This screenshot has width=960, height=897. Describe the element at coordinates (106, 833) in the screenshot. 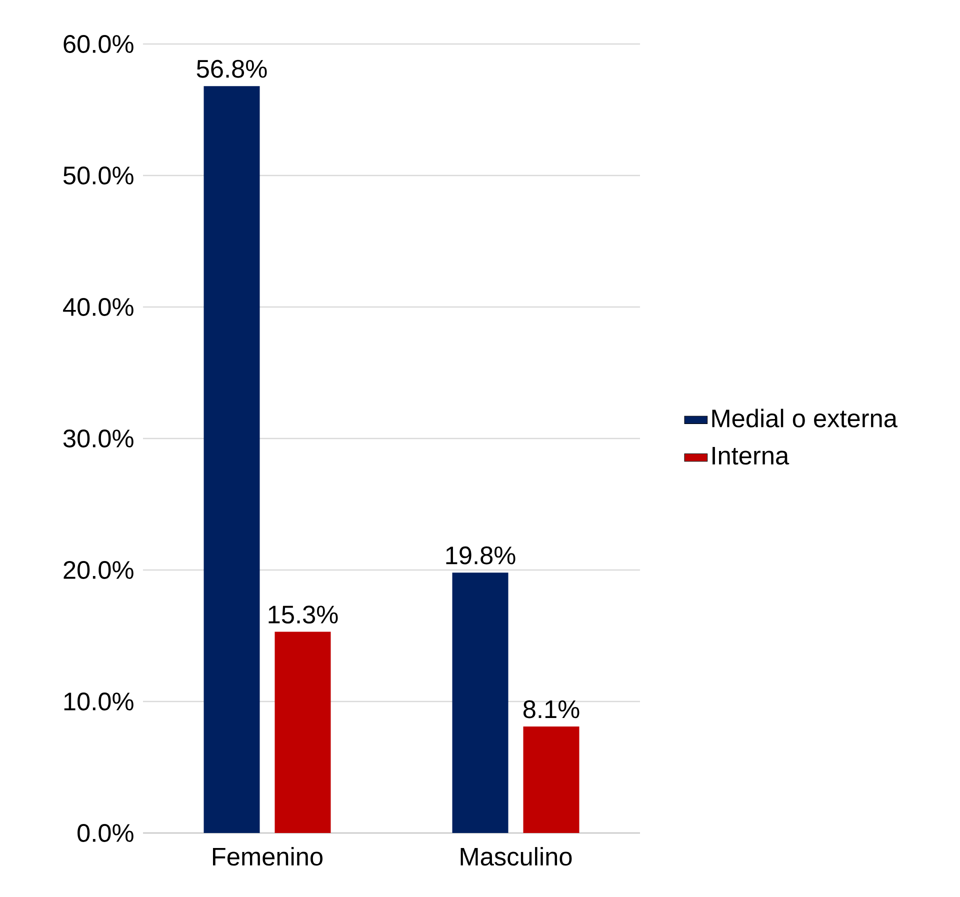

I see `y-tick-label: 0.0%` at that location.